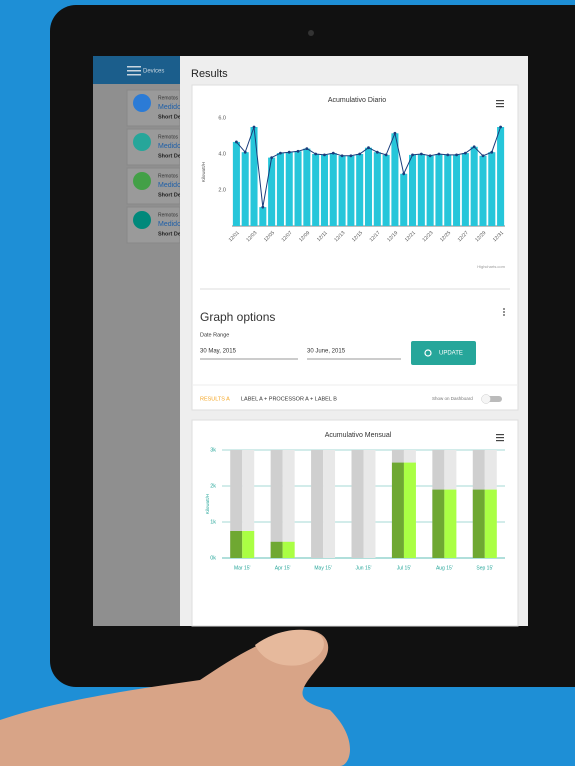 The width and height of the screenshot is (575, 766). Describe the element at coordinates (283, 568) in the screenshot. I see `x-tick-label: Apr 15'` at that location.